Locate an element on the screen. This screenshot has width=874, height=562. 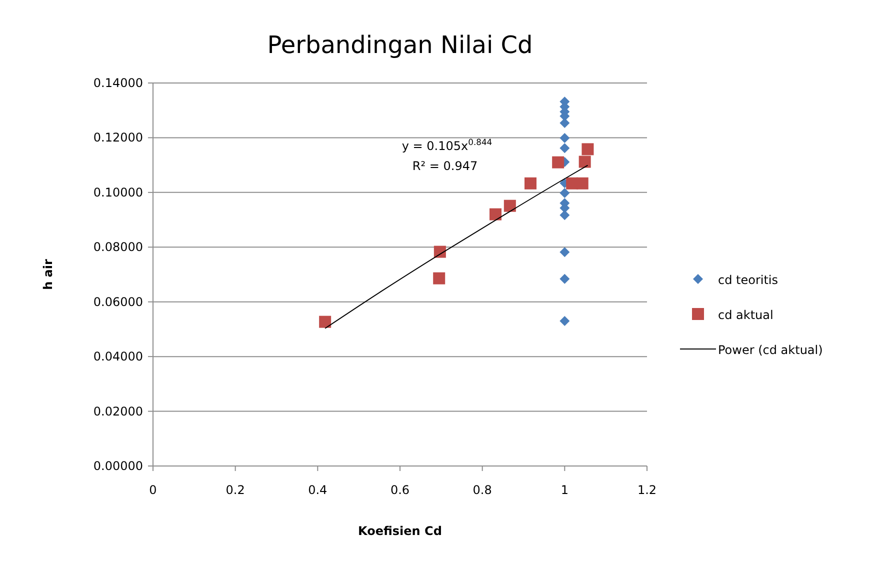
y-tick-label: 0.06000 is located at coordinates (118, 301).